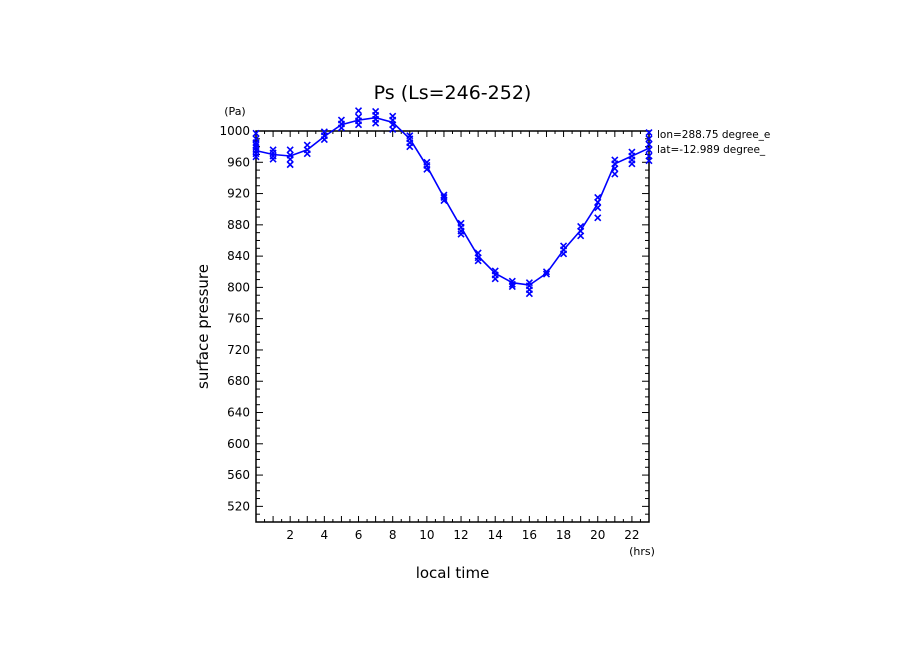 The height and width of the screenshot is (654, 904). Describe the element at coordinates (453, 93) in the screenshot. I see `chart-title: Ps (Ls=246-252)` at that location.